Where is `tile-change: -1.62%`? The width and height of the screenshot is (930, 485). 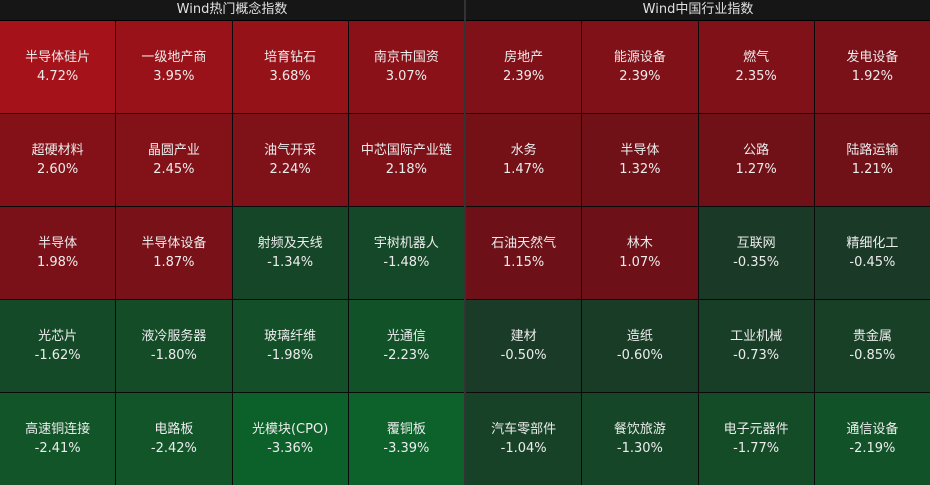 tile-change: -1.62% is located at coordinates (57, 355).